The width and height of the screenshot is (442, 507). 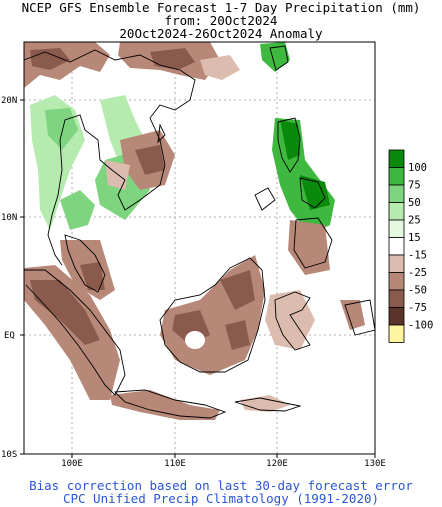 What do you see at coordinates (417, 308) in the screenshot?
I see `legend-label: -75` at bounding box center [417, 308].